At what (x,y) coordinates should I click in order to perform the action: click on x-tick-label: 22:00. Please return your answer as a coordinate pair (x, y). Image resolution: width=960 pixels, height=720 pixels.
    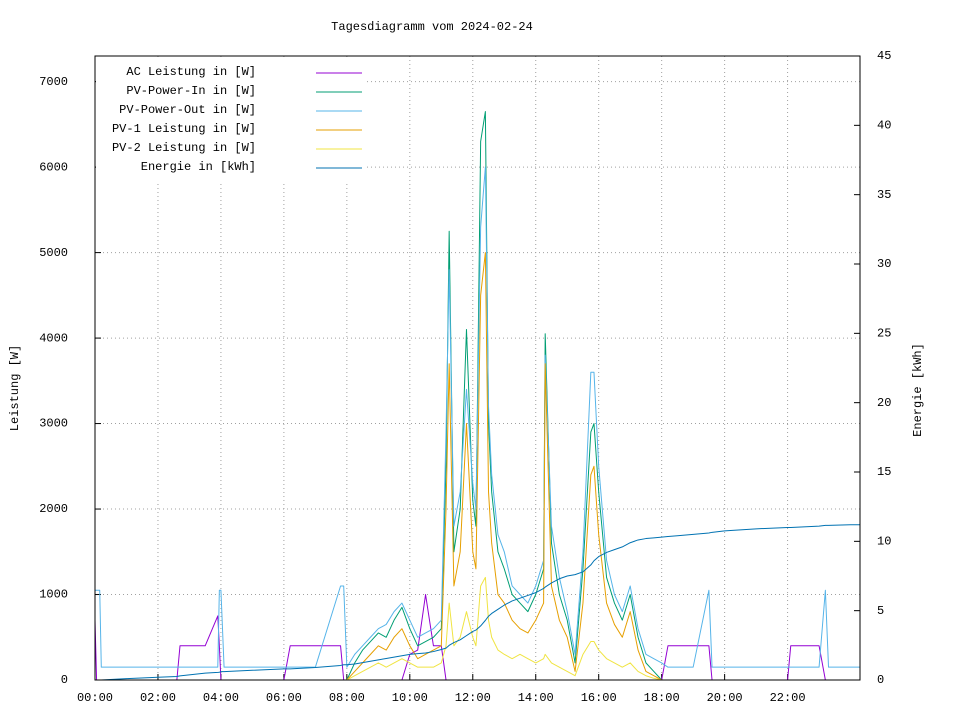
    Looking at the image, I should click on (788, 698).